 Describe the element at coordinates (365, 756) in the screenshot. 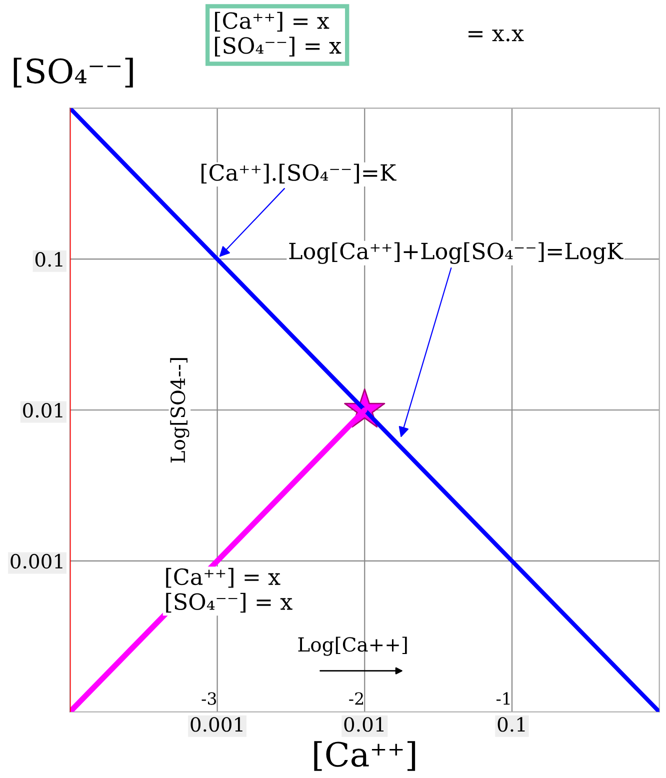

I see `x-axis-title: [Ca⁺⁺]` at that location.